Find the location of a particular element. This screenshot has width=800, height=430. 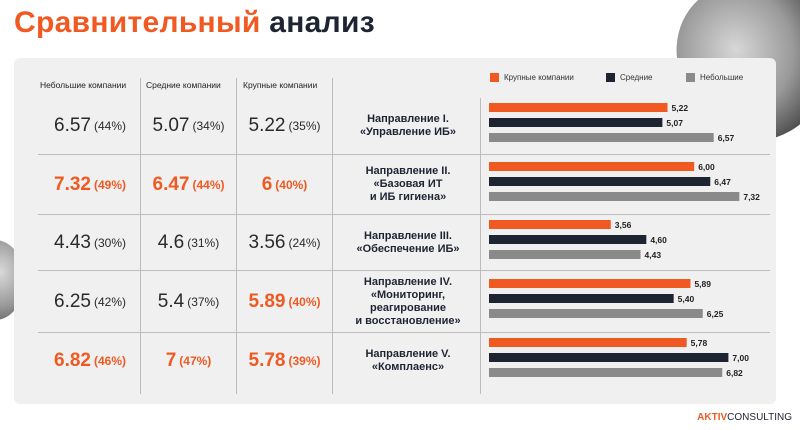

cell-small: 4.43 (30%) is located at coordinates (90, 242).